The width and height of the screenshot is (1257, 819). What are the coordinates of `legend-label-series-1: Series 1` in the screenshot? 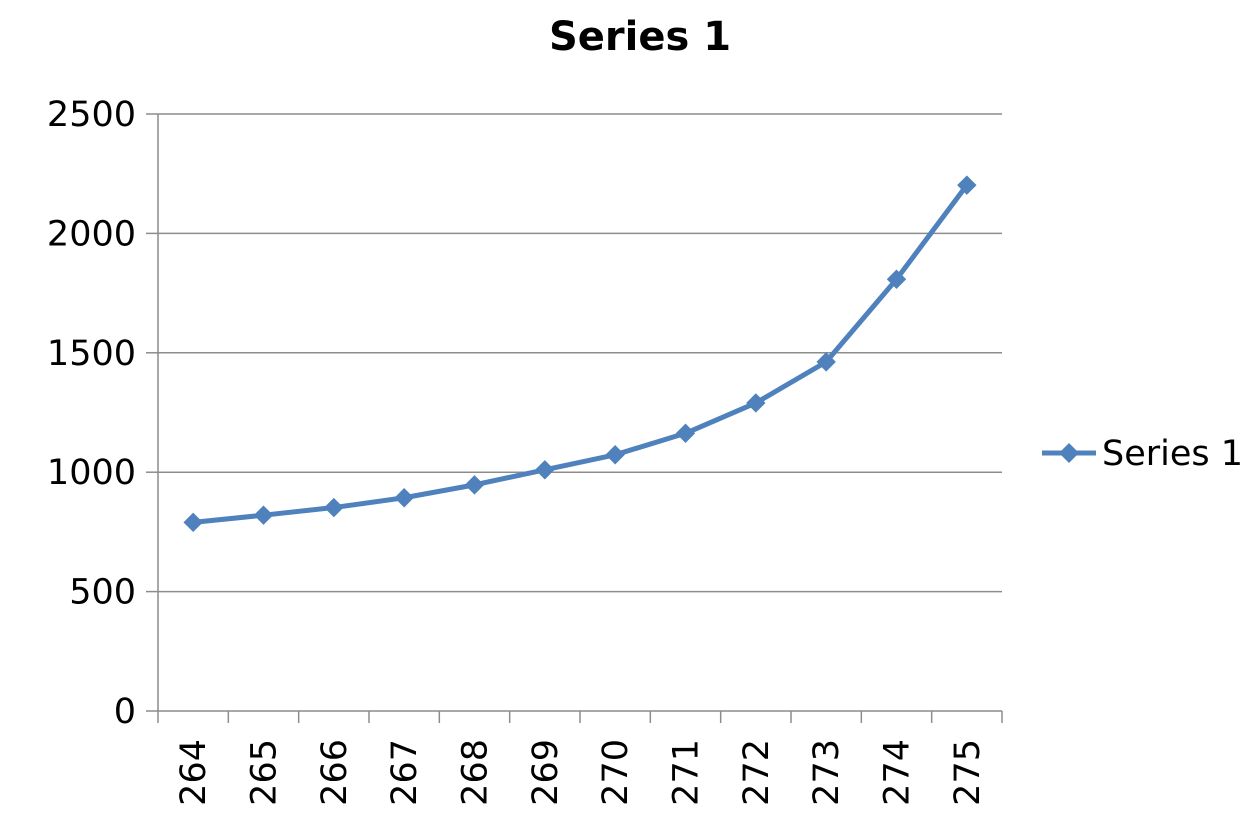 It's located at (1172, 454).